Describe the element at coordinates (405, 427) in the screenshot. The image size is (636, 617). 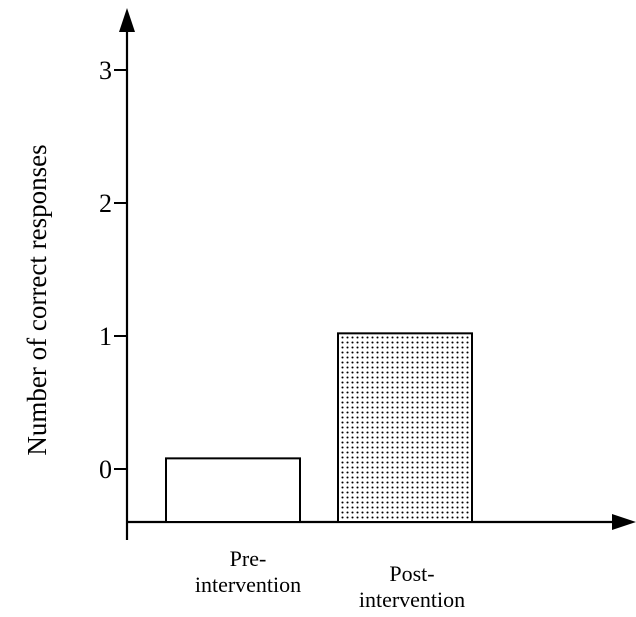
I see `bar-post-intervention` at that location.